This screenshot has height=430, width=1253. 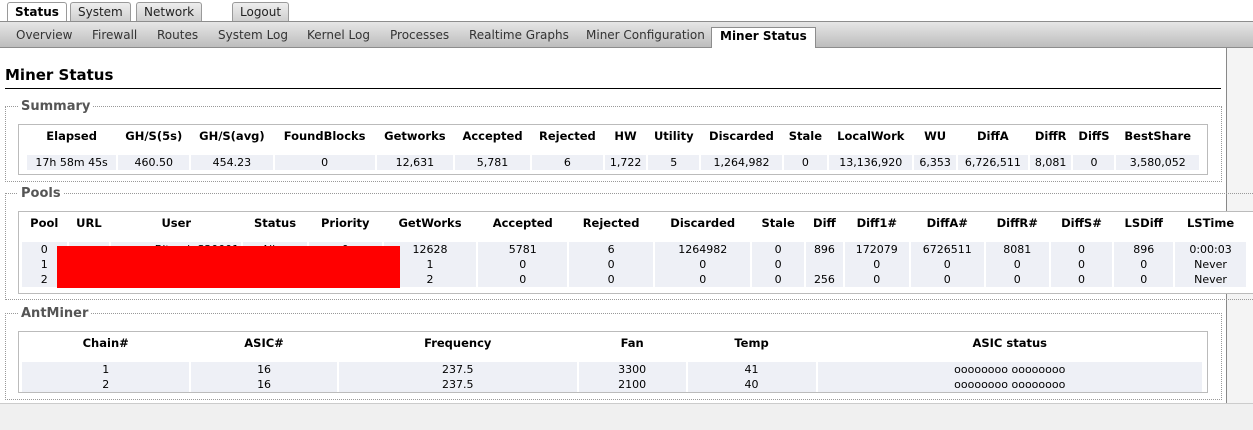 What do you see at coordinates (1210, 249) in the screenshot?
I see `pool-cell: 0:00:03` at bounding box center [1210, 249].